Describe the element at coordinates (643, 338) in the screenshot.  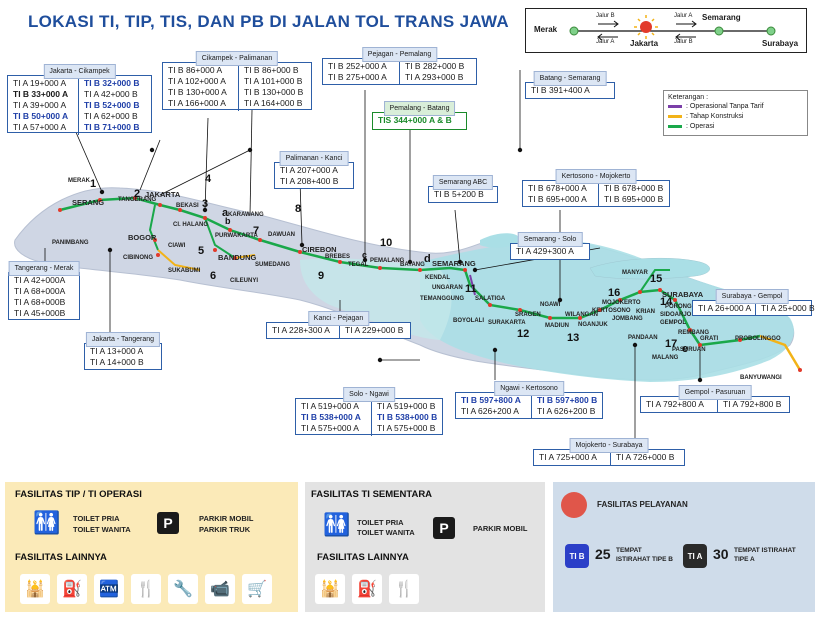
I see `city-pandaan: PANDAAN` at that location.